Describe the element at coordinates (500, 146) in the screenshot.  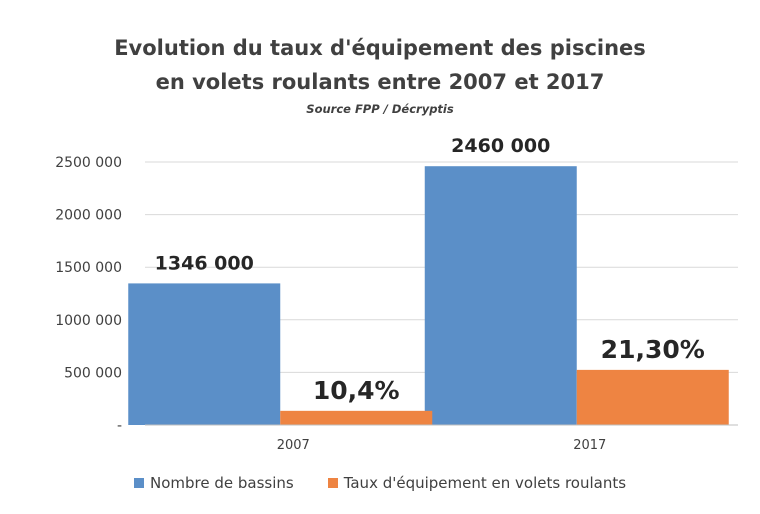
I see `data-label-bassins: 2460 000` at that location.